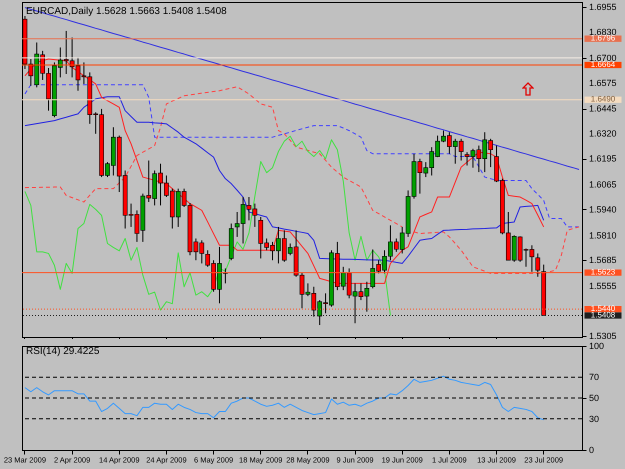 This screenshot has height=469, width=625. Describe the element at coordinates (603, 83) in the screenshot. I see `y-tick-label: 1.6575` at that location.